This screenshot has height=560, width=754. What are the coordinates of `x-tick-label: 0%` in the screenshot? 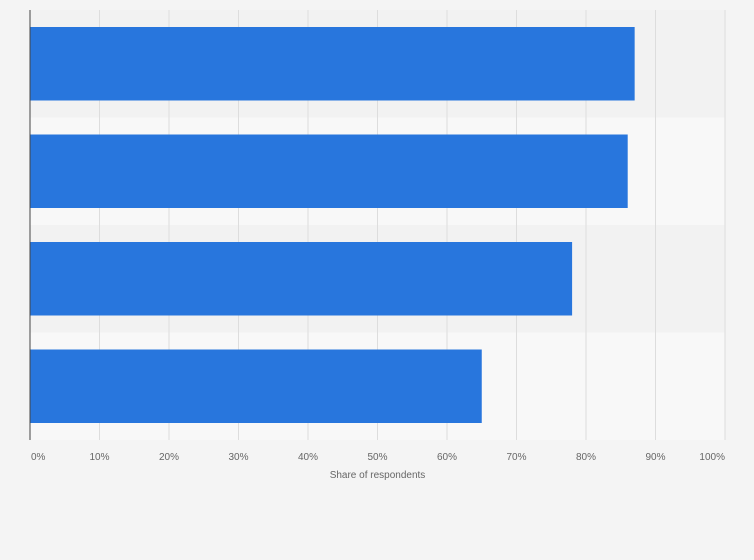 It's located at (38, 457).